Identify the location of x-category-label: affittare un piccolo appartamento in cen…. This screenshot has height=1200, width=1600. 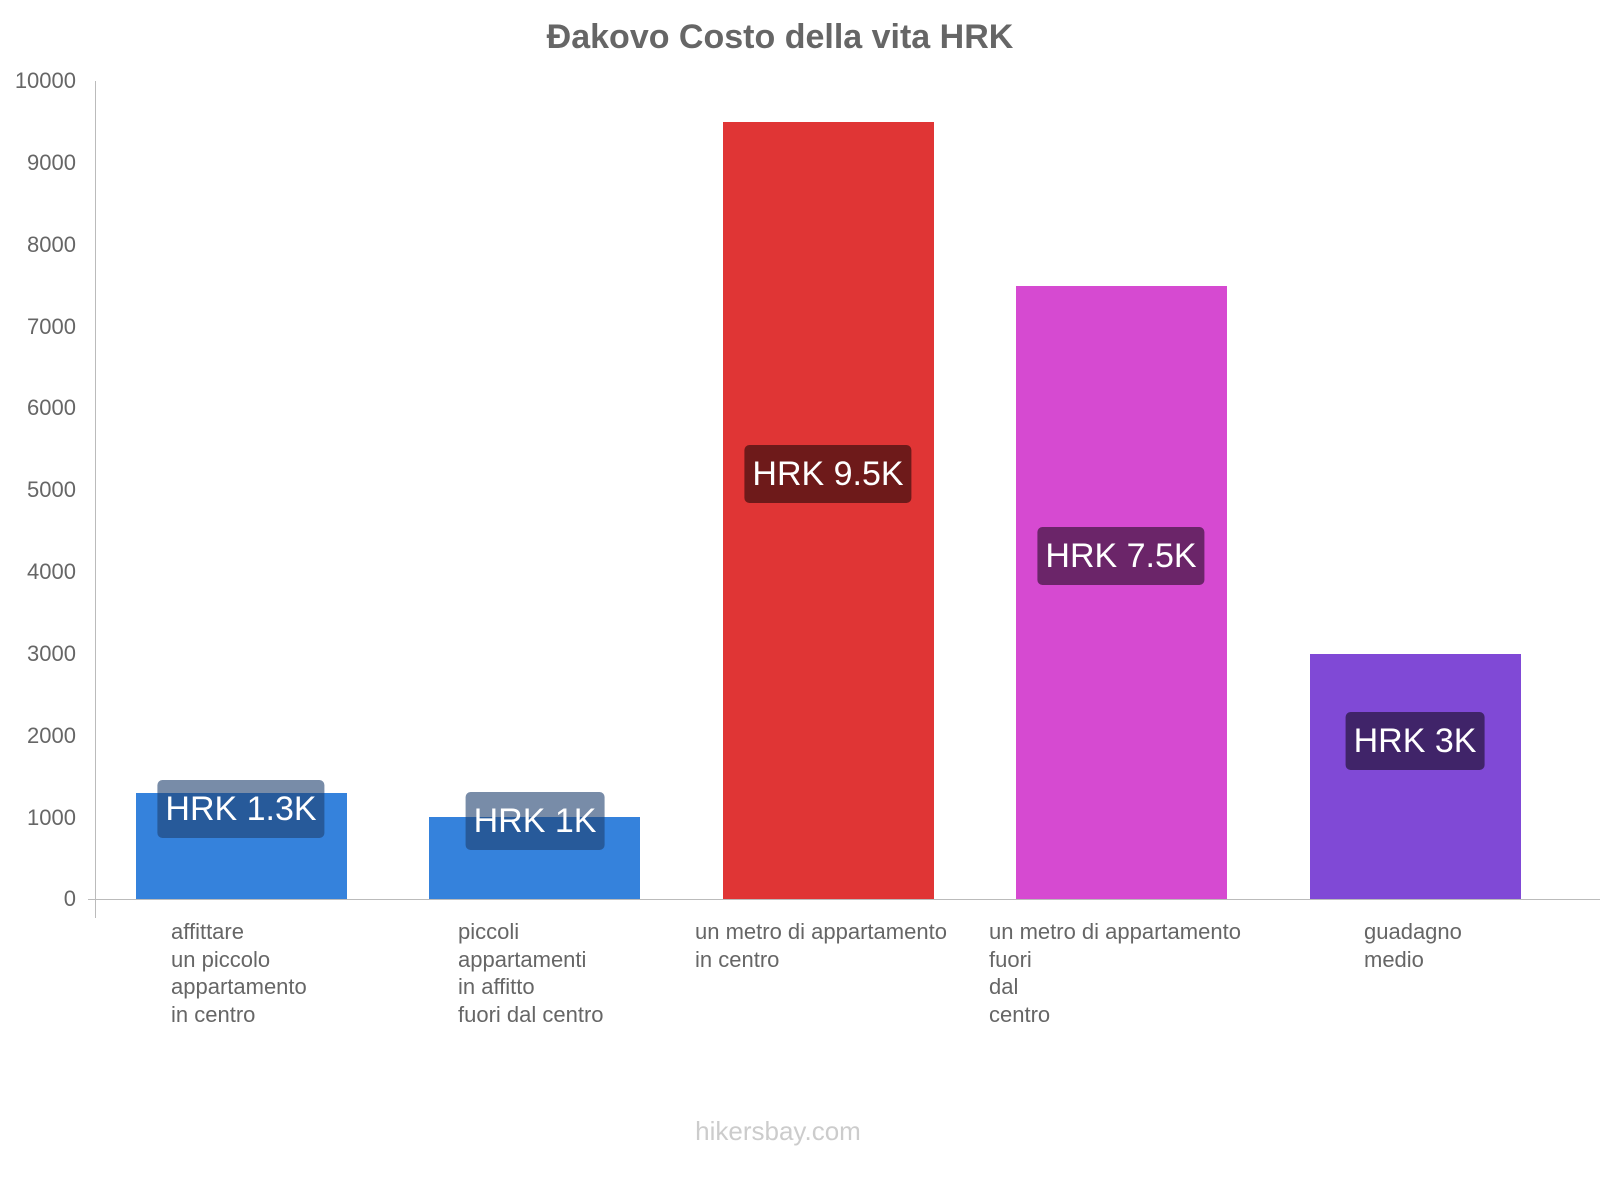
(239, 973).